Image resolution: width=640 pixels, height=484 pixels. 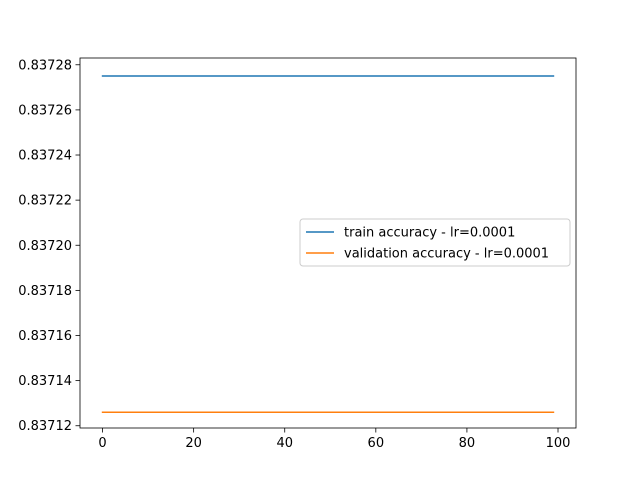 I want to click on legend-box, so click(x=435, y=242).